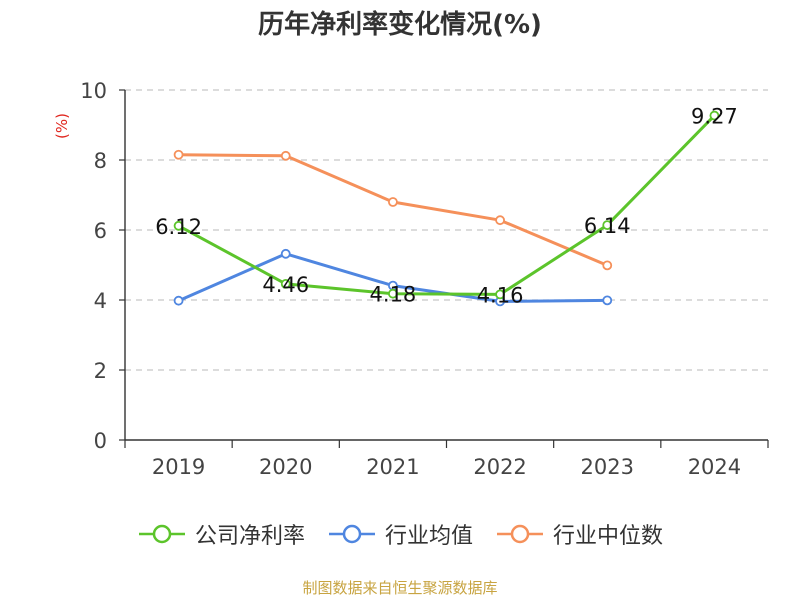  What do you see at coordinates (400, 25) in the screenshot?
I see `chart-title: 历年净利率变化情况(%)` at bounding box center [400, 25].